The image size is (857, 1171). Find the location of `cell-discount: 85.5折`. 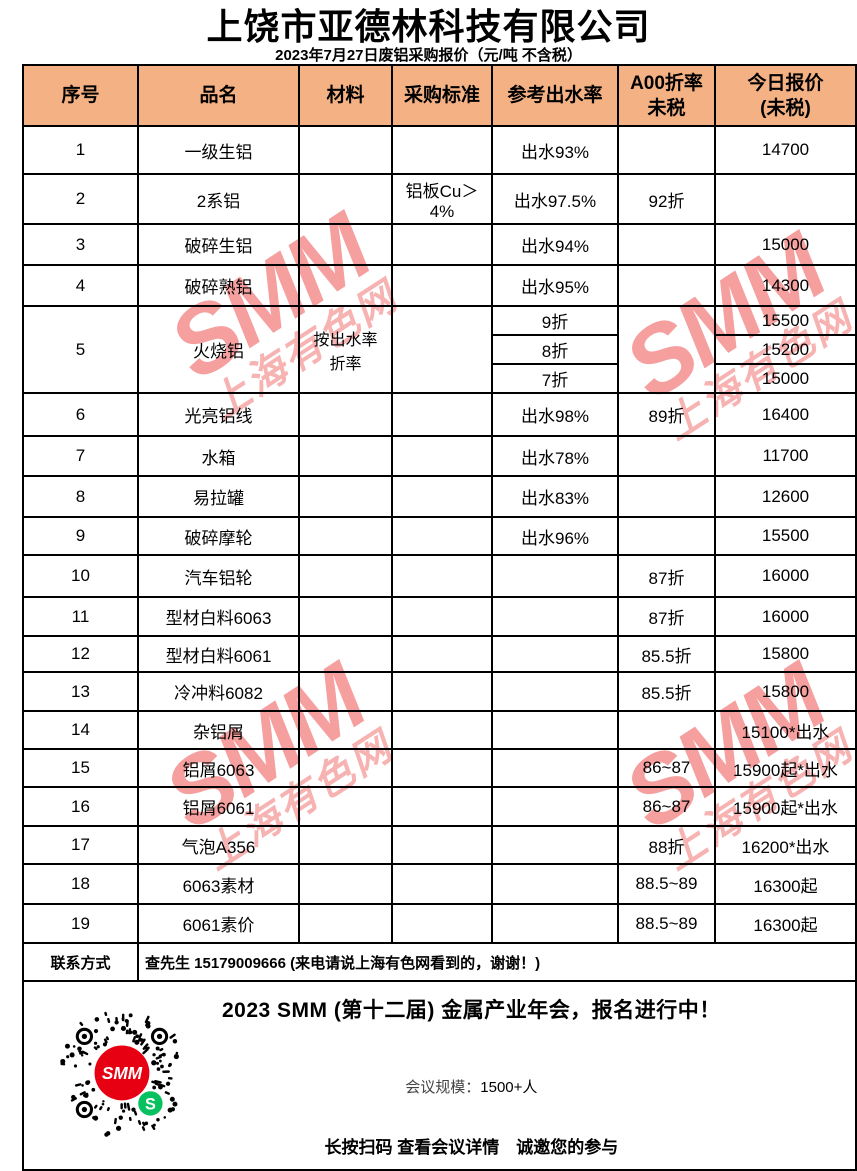

cell-discount: 85.5折 is located at coordinates (666, 654).